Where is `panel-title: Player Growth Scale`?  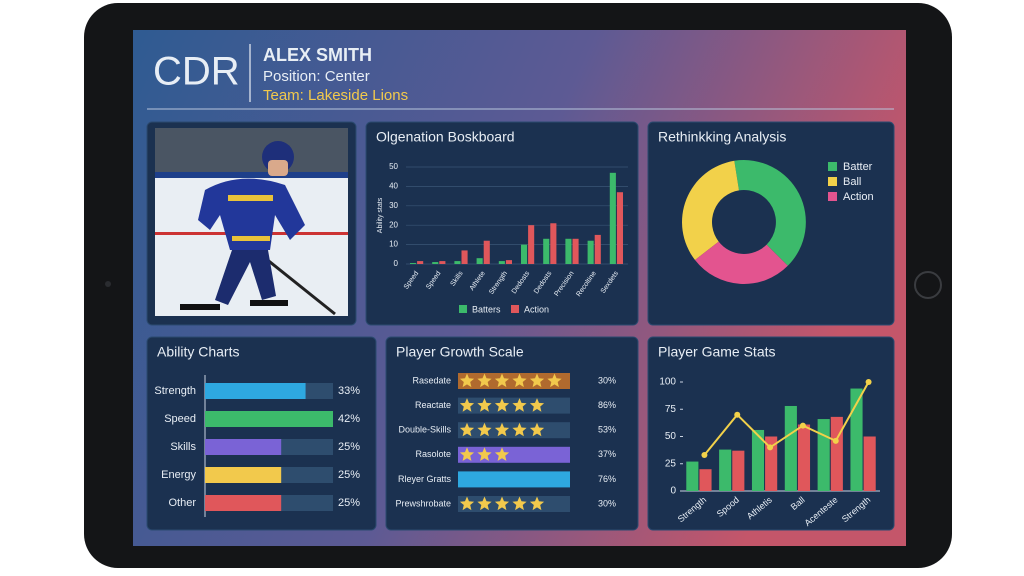
panel-title: Player Growth Scale is located at coordinates (460, 352).